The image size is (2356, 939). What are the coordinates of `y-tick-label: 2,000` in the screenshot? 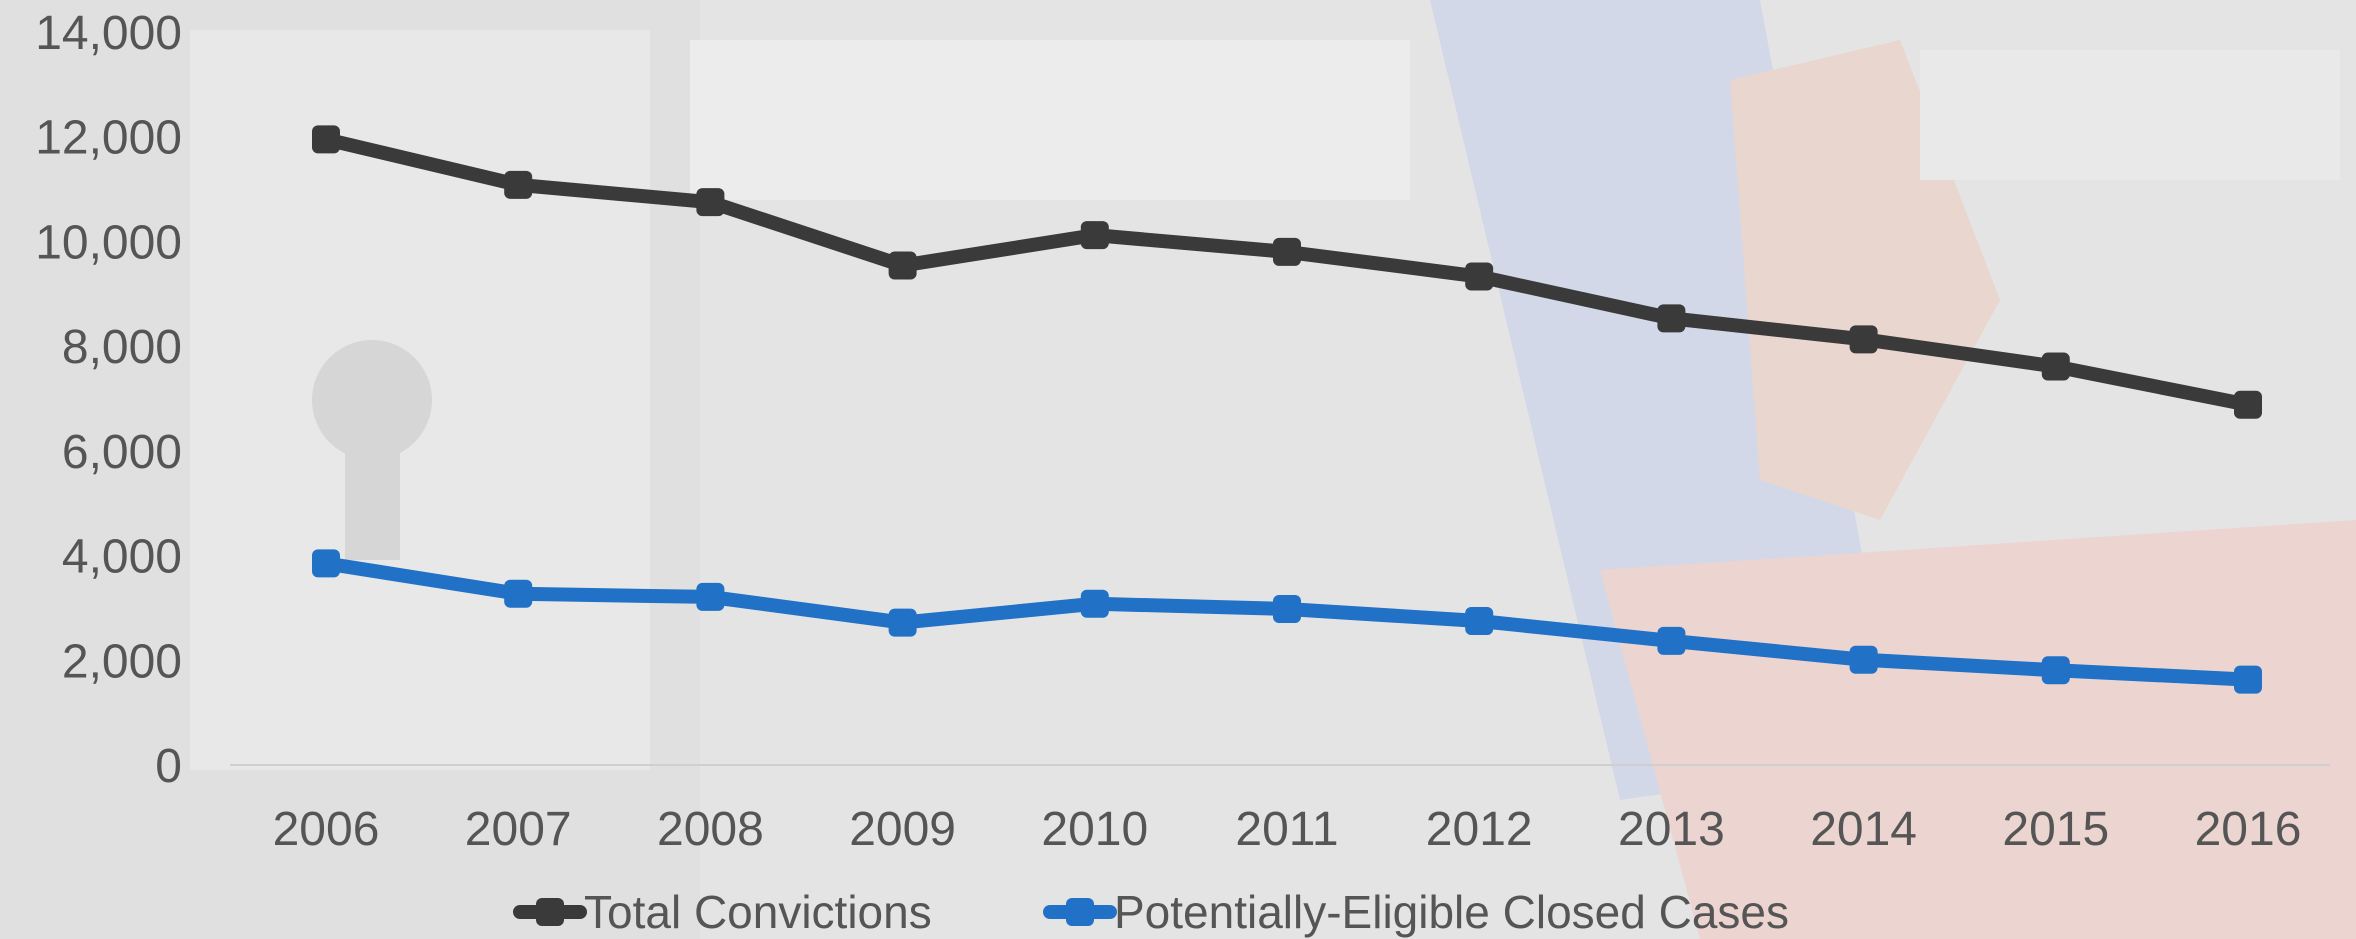 It's located at (122, 661).